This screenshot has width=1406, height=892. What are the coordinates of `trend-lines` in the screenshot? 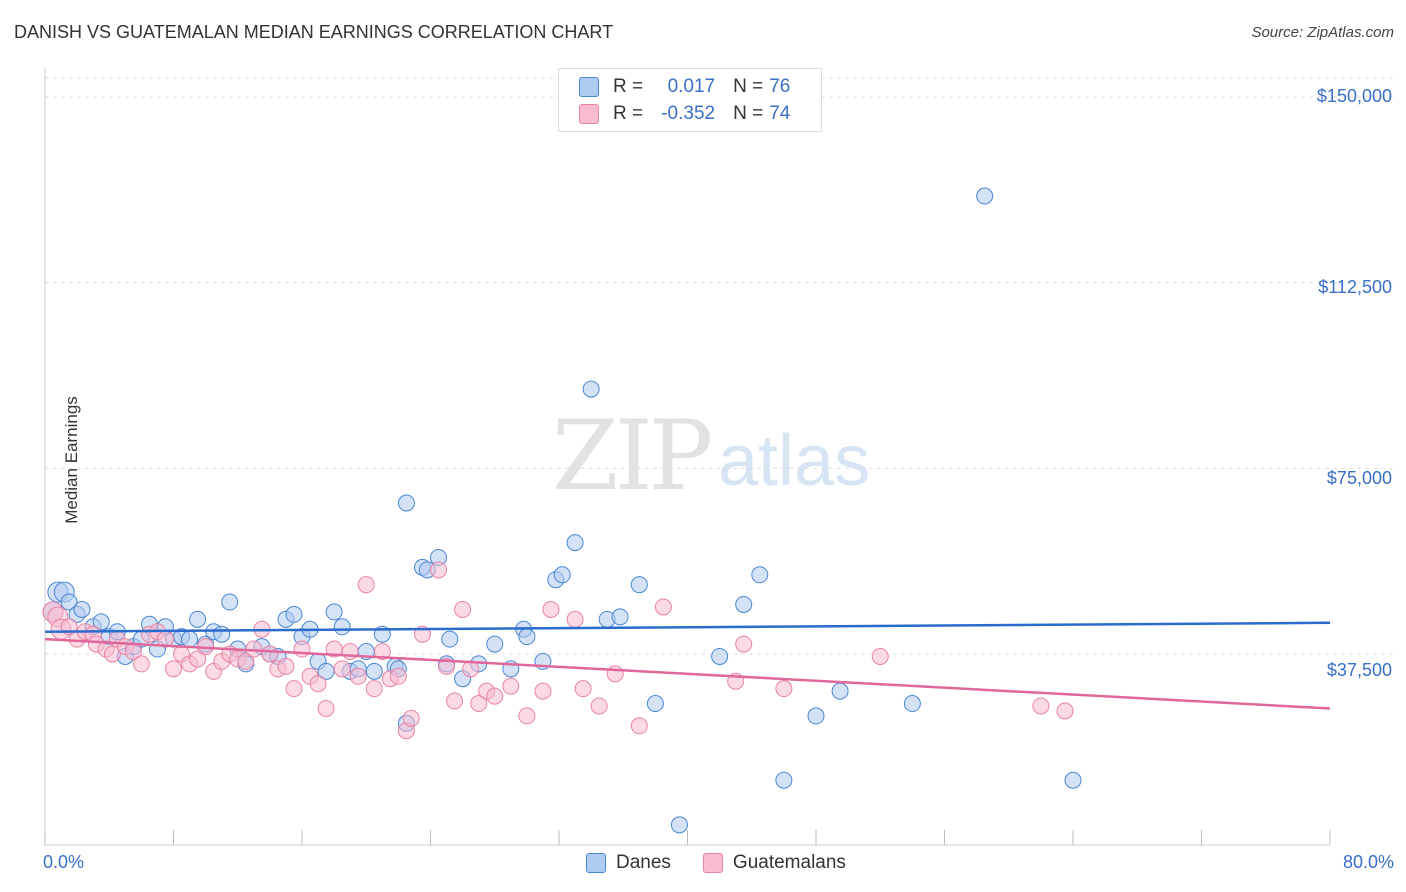 It's located at (687, 665).